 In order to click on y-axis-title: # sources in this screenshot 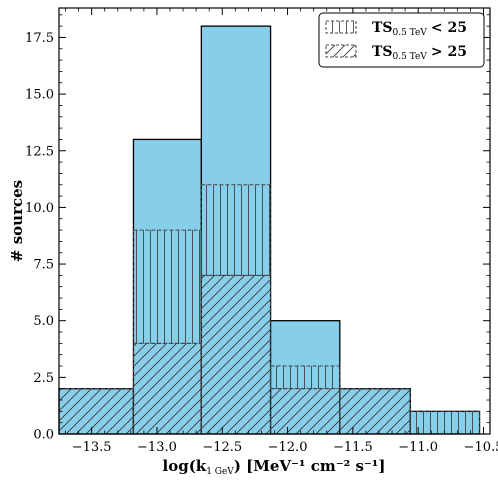, I will do `click(17, 221)`.